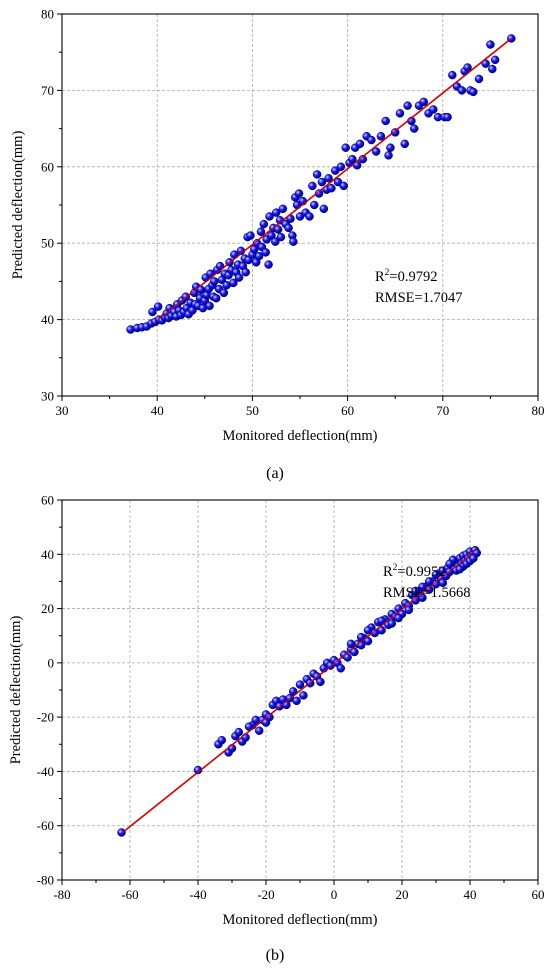 The height and width of the screenshot is (970, 550). What do you see at coordinates (51, 662) in the screenshot?
I see `y-tick-label: 0` at bounding box center [51, 662].